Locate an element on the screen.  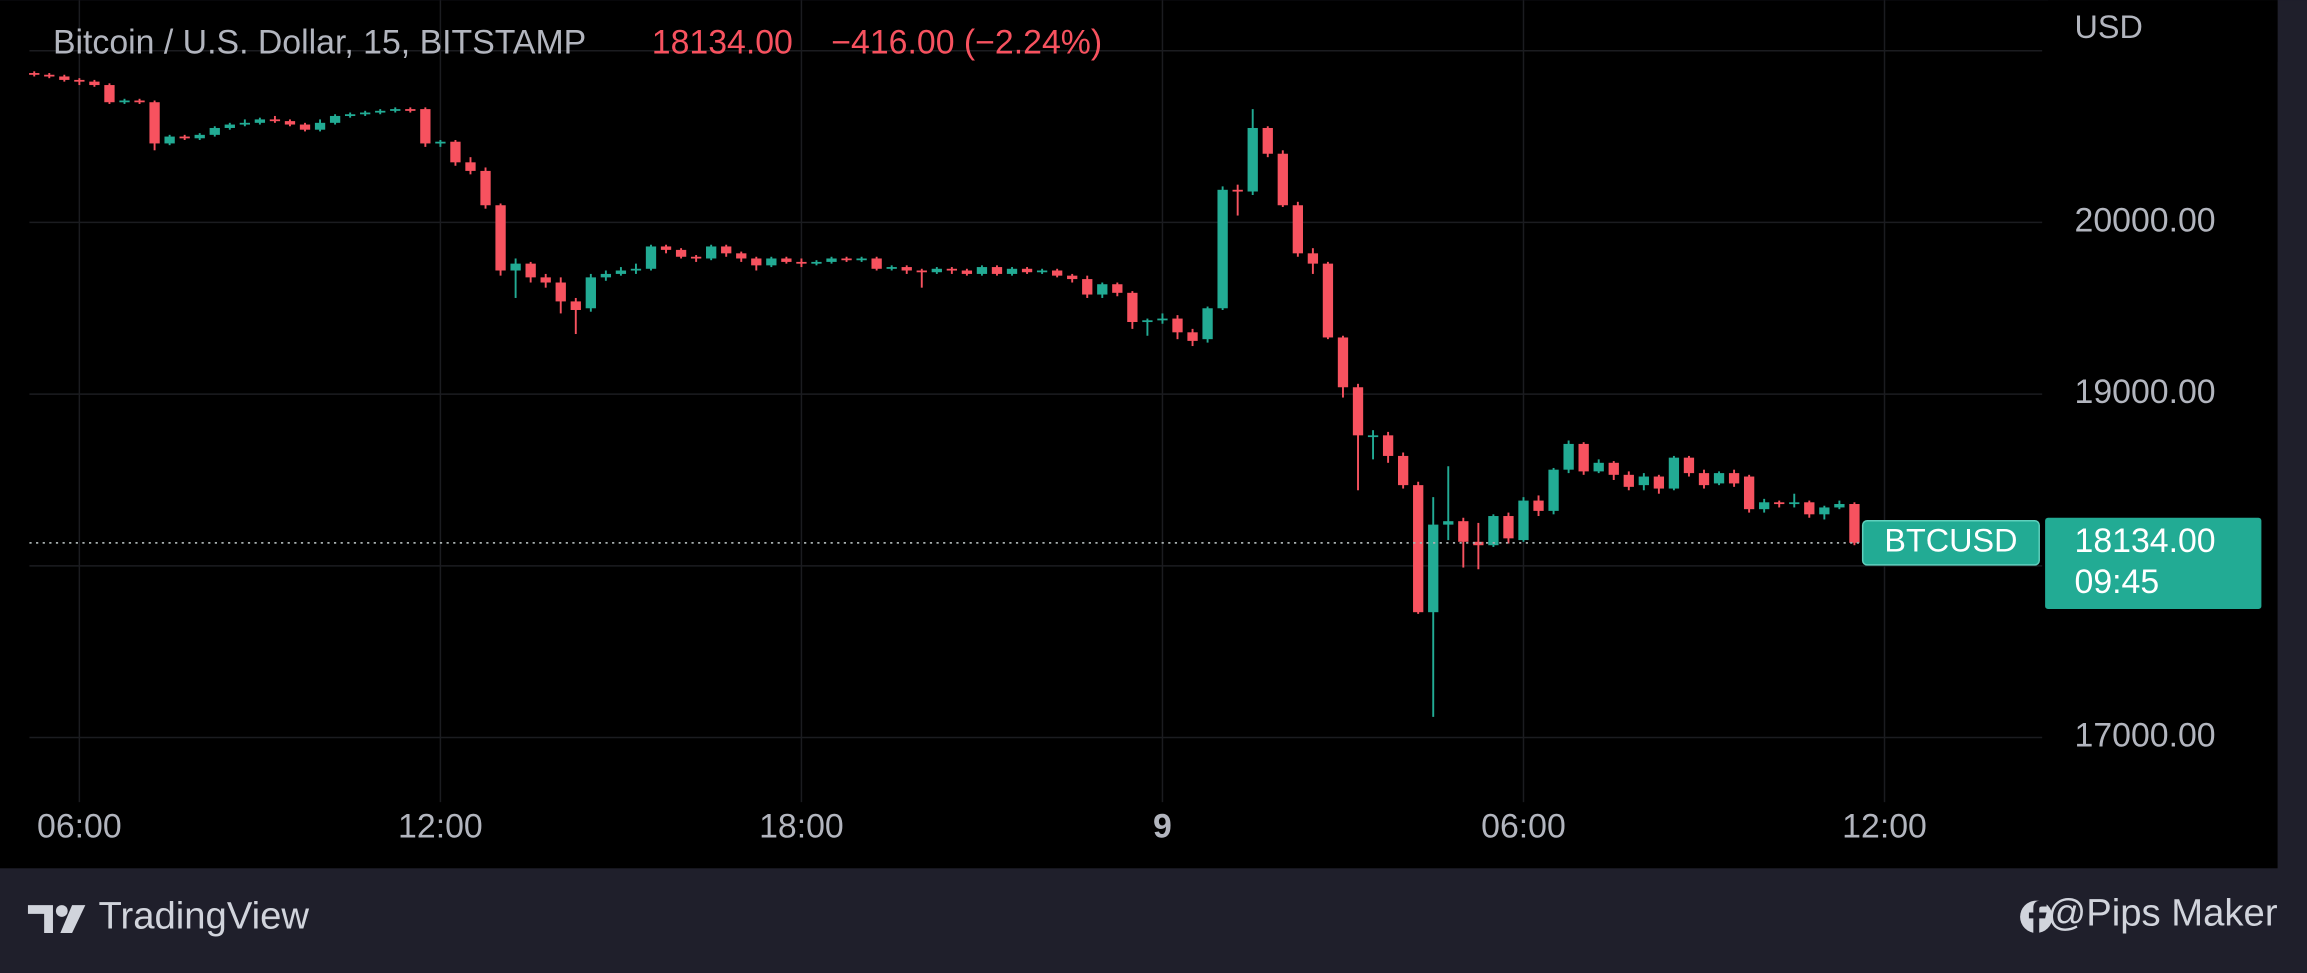
unit-backdrop is located at coordinates (2163, 31).